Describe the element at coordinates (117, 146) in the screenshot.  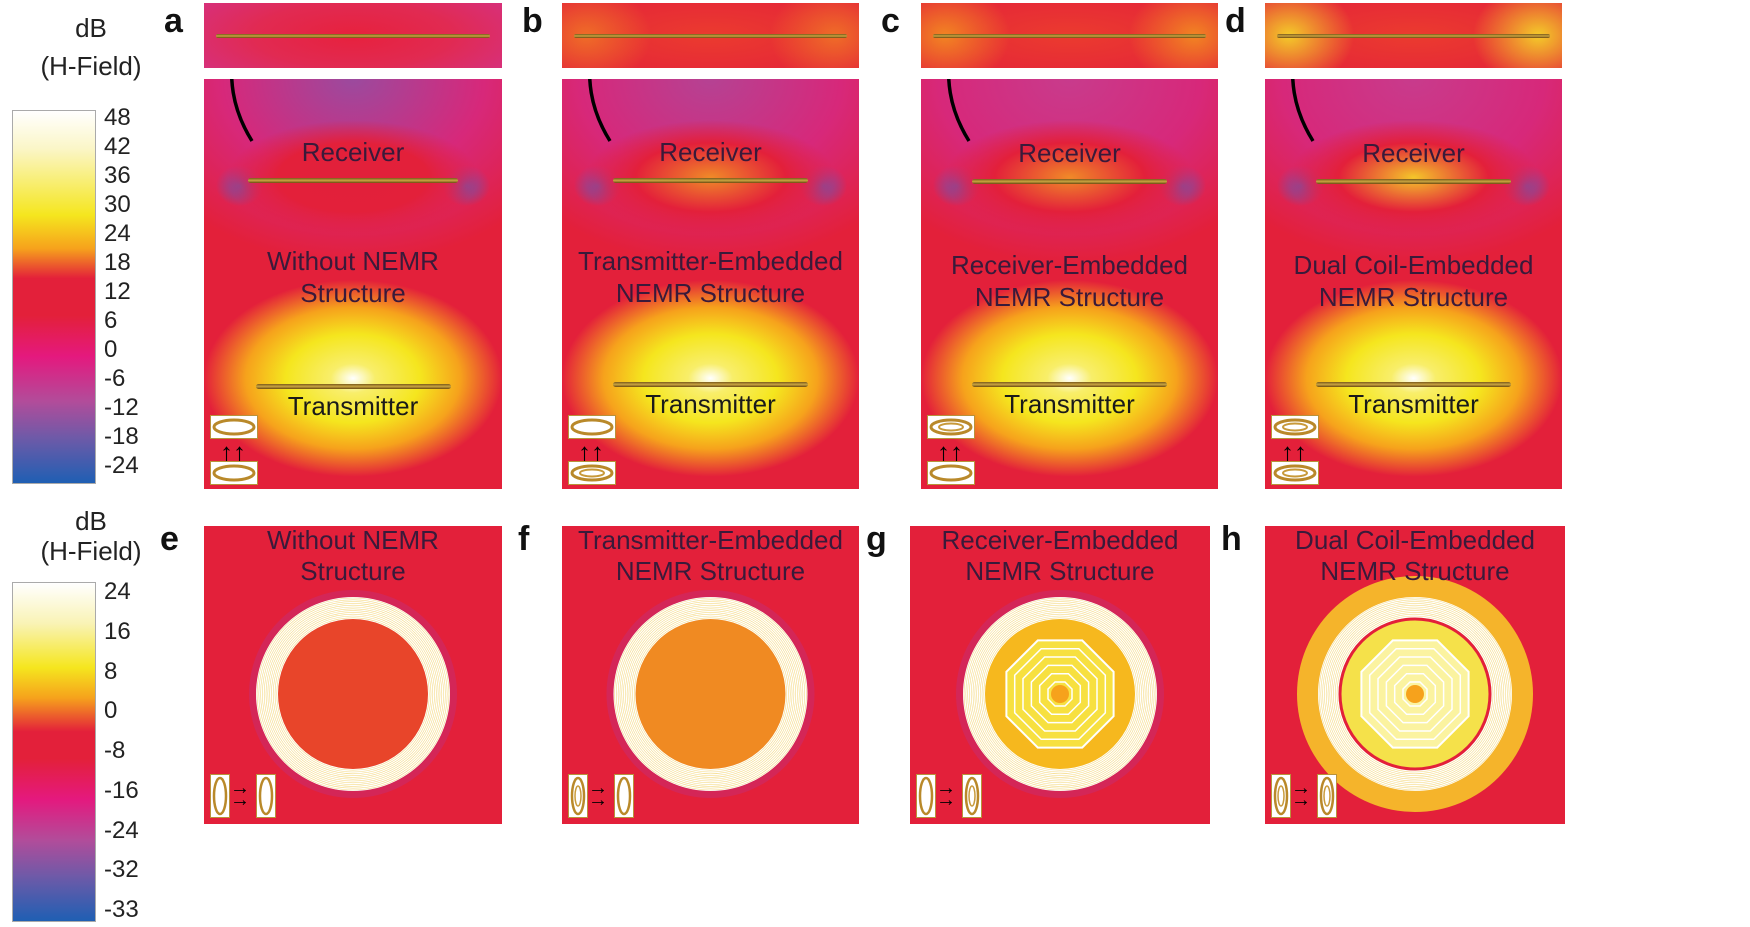
I see `colorbar-tick-label: 42` at that location.